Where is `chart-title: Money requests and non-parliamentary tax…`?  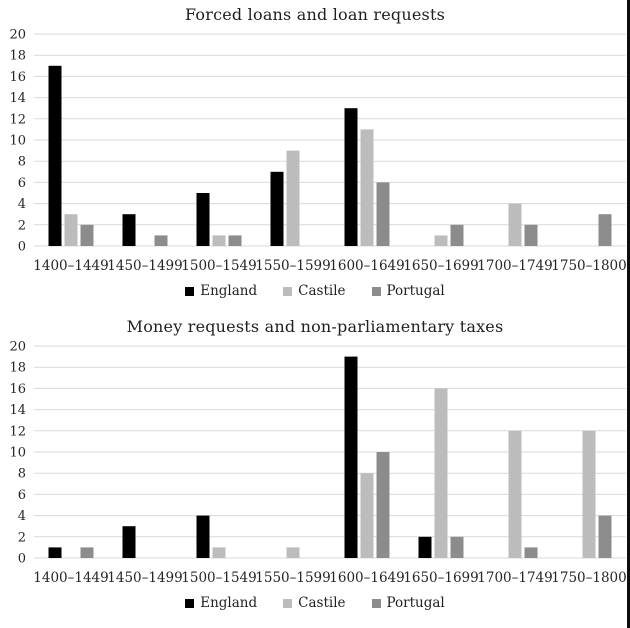
chart-title: Money requests and non-parliamentary tax… is located at coordinates (315, 326).